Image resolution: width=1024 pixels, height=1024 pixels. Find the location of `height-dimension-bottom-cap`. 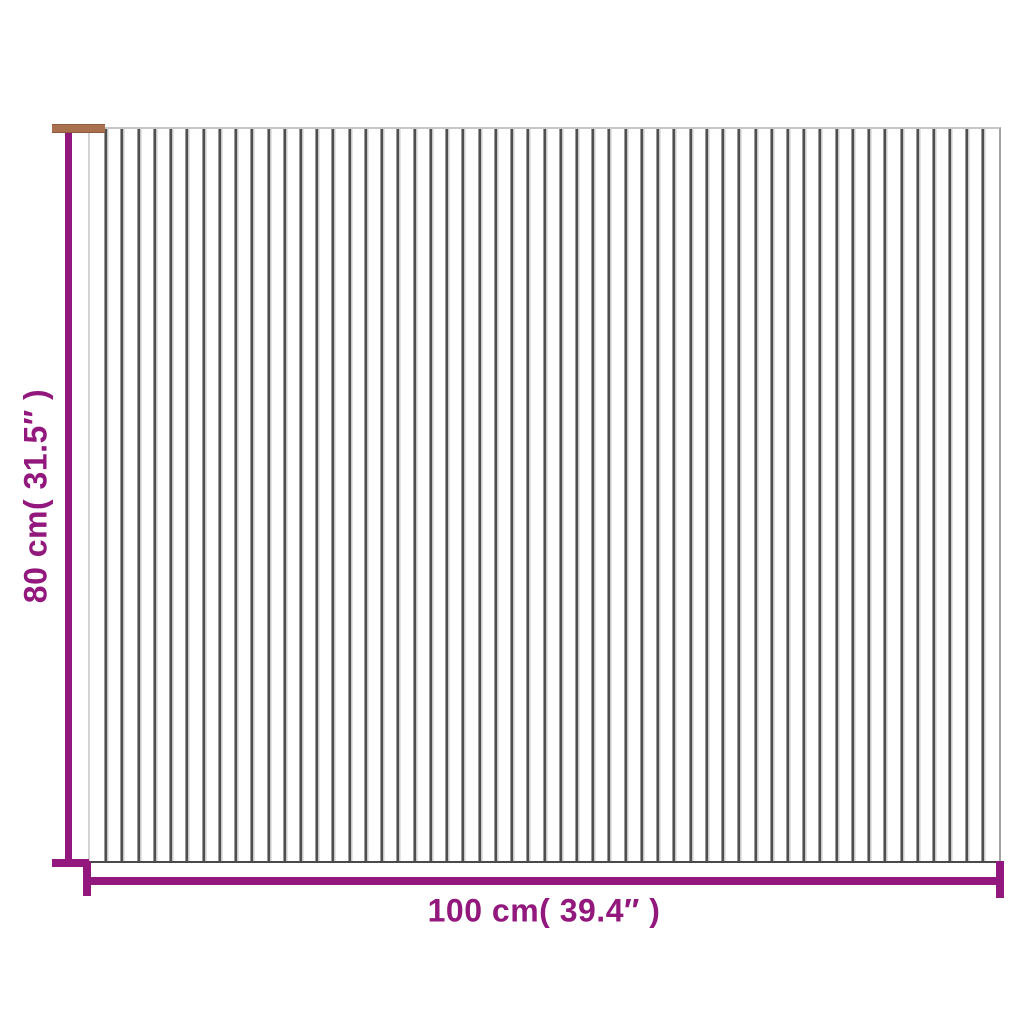

height-dimension-bottom-cap is located at coordinates (70, 863).